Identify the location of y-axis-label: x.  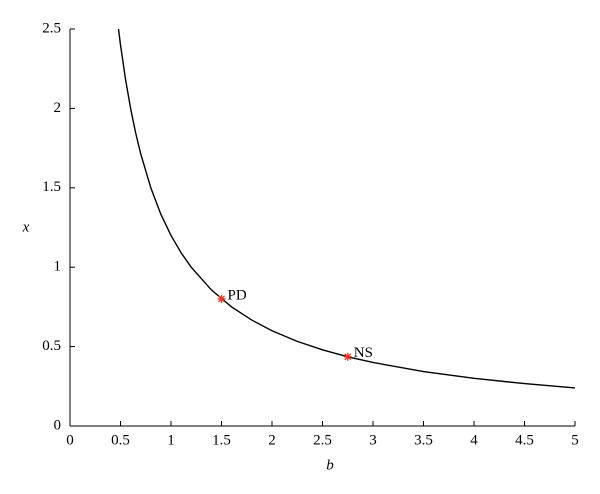
(26, 227).